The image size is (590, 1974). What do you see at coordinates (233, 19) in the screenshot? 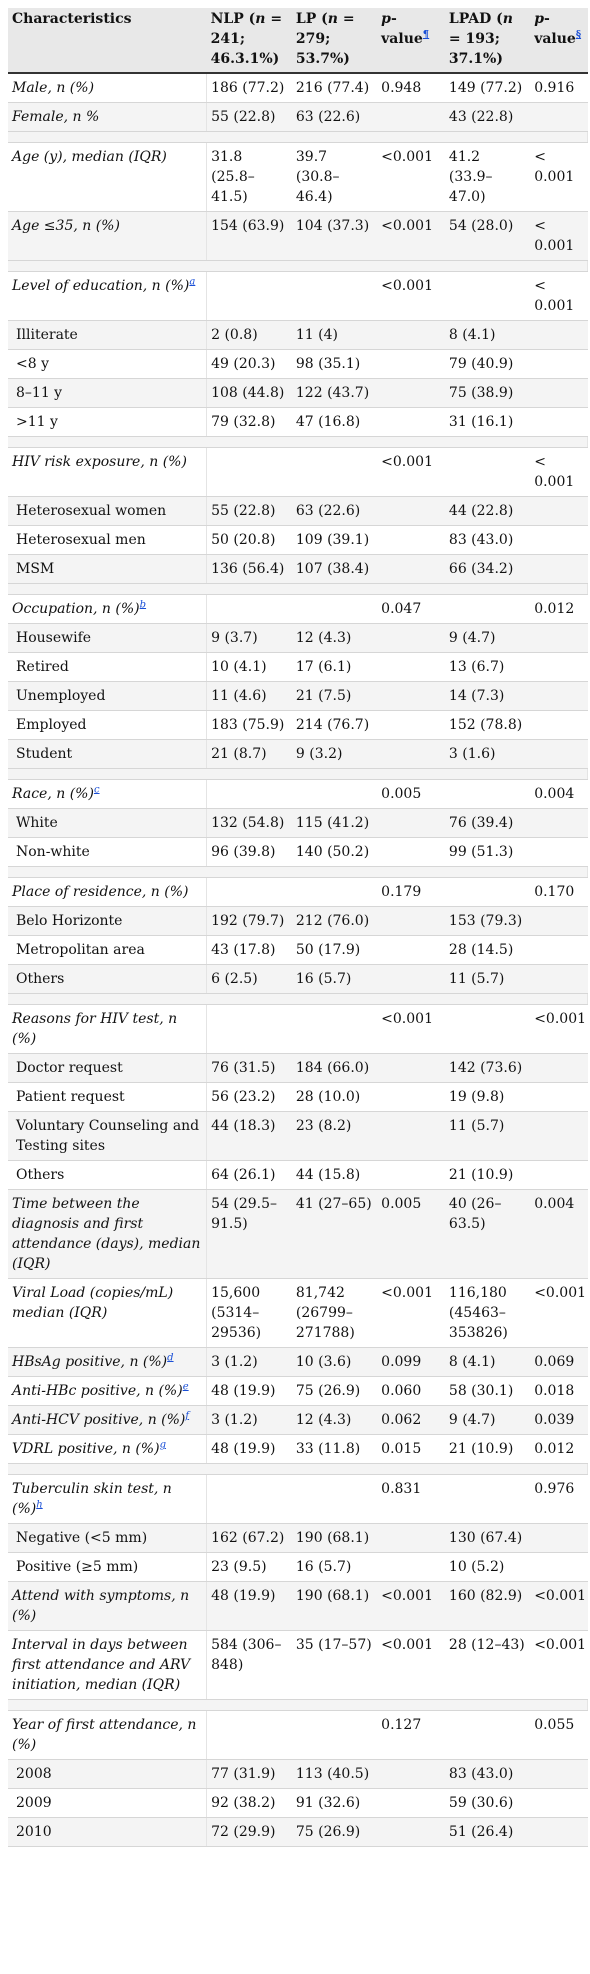
I see `header-text: NLP (` at bounding box center [233, 19].